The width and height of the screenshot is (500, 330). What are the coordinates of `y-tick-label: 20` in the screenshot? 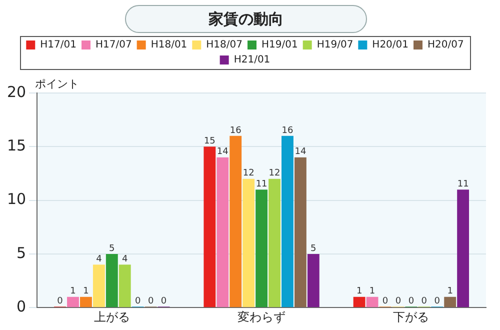 It's located at (16, 91).